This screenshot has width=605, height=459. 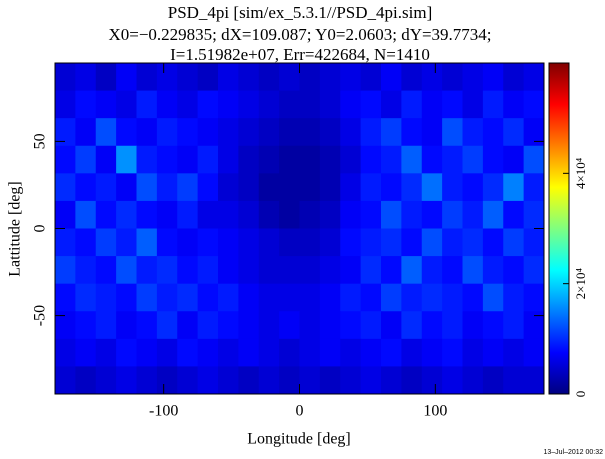 What do you see at coordinates (40, 141) in the screenshot?
I see `y-tick-label: 50` at bounding box center [40, 141].